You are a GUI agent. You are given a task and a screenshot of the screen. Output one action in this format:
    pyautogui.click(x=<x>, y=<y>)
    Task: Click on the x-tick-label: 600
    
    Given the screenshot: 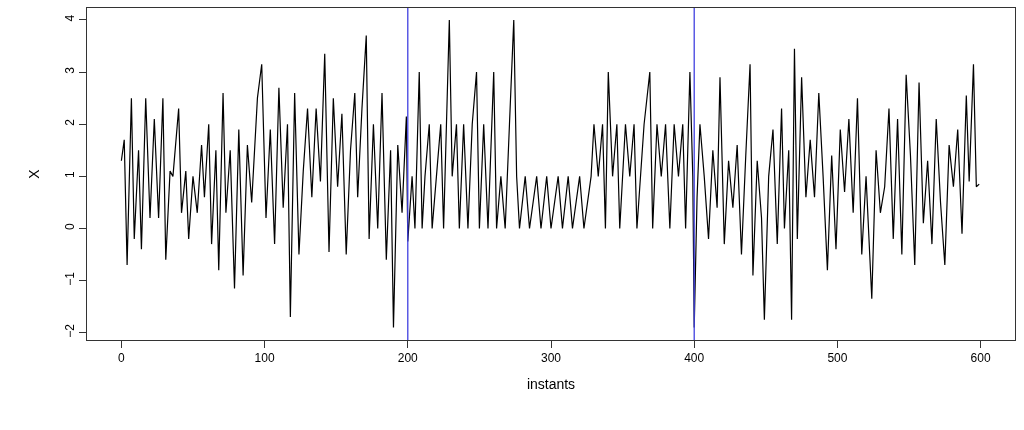 What is the action you would take?
    pyautogui.click(x=980, y=358)
    